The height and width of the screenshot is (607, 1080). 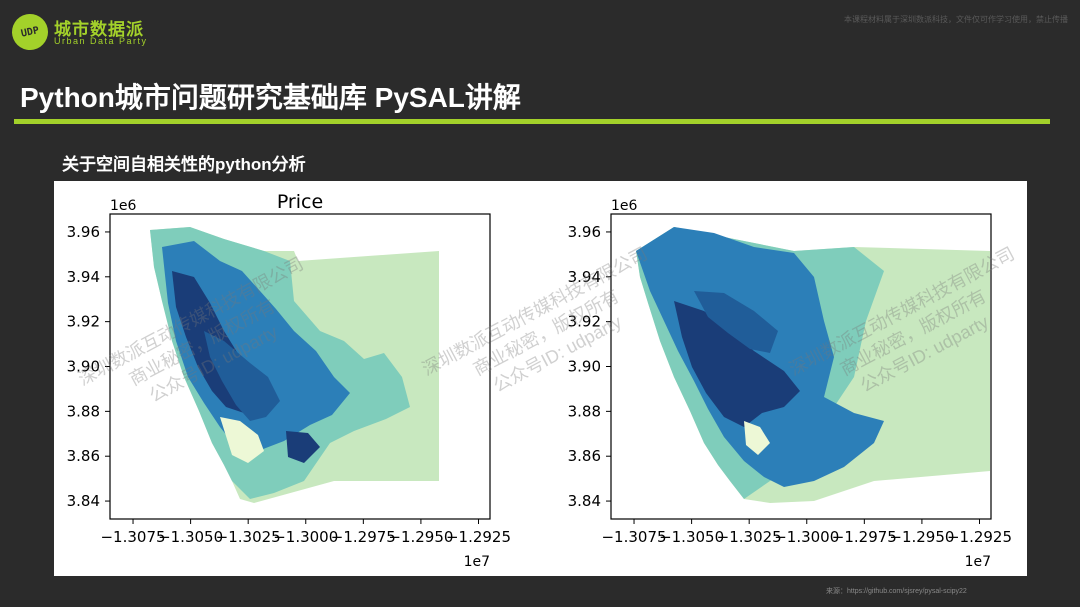 I want to click on brand-subtitle: Urban Data Party, so click(x=101, y=41).